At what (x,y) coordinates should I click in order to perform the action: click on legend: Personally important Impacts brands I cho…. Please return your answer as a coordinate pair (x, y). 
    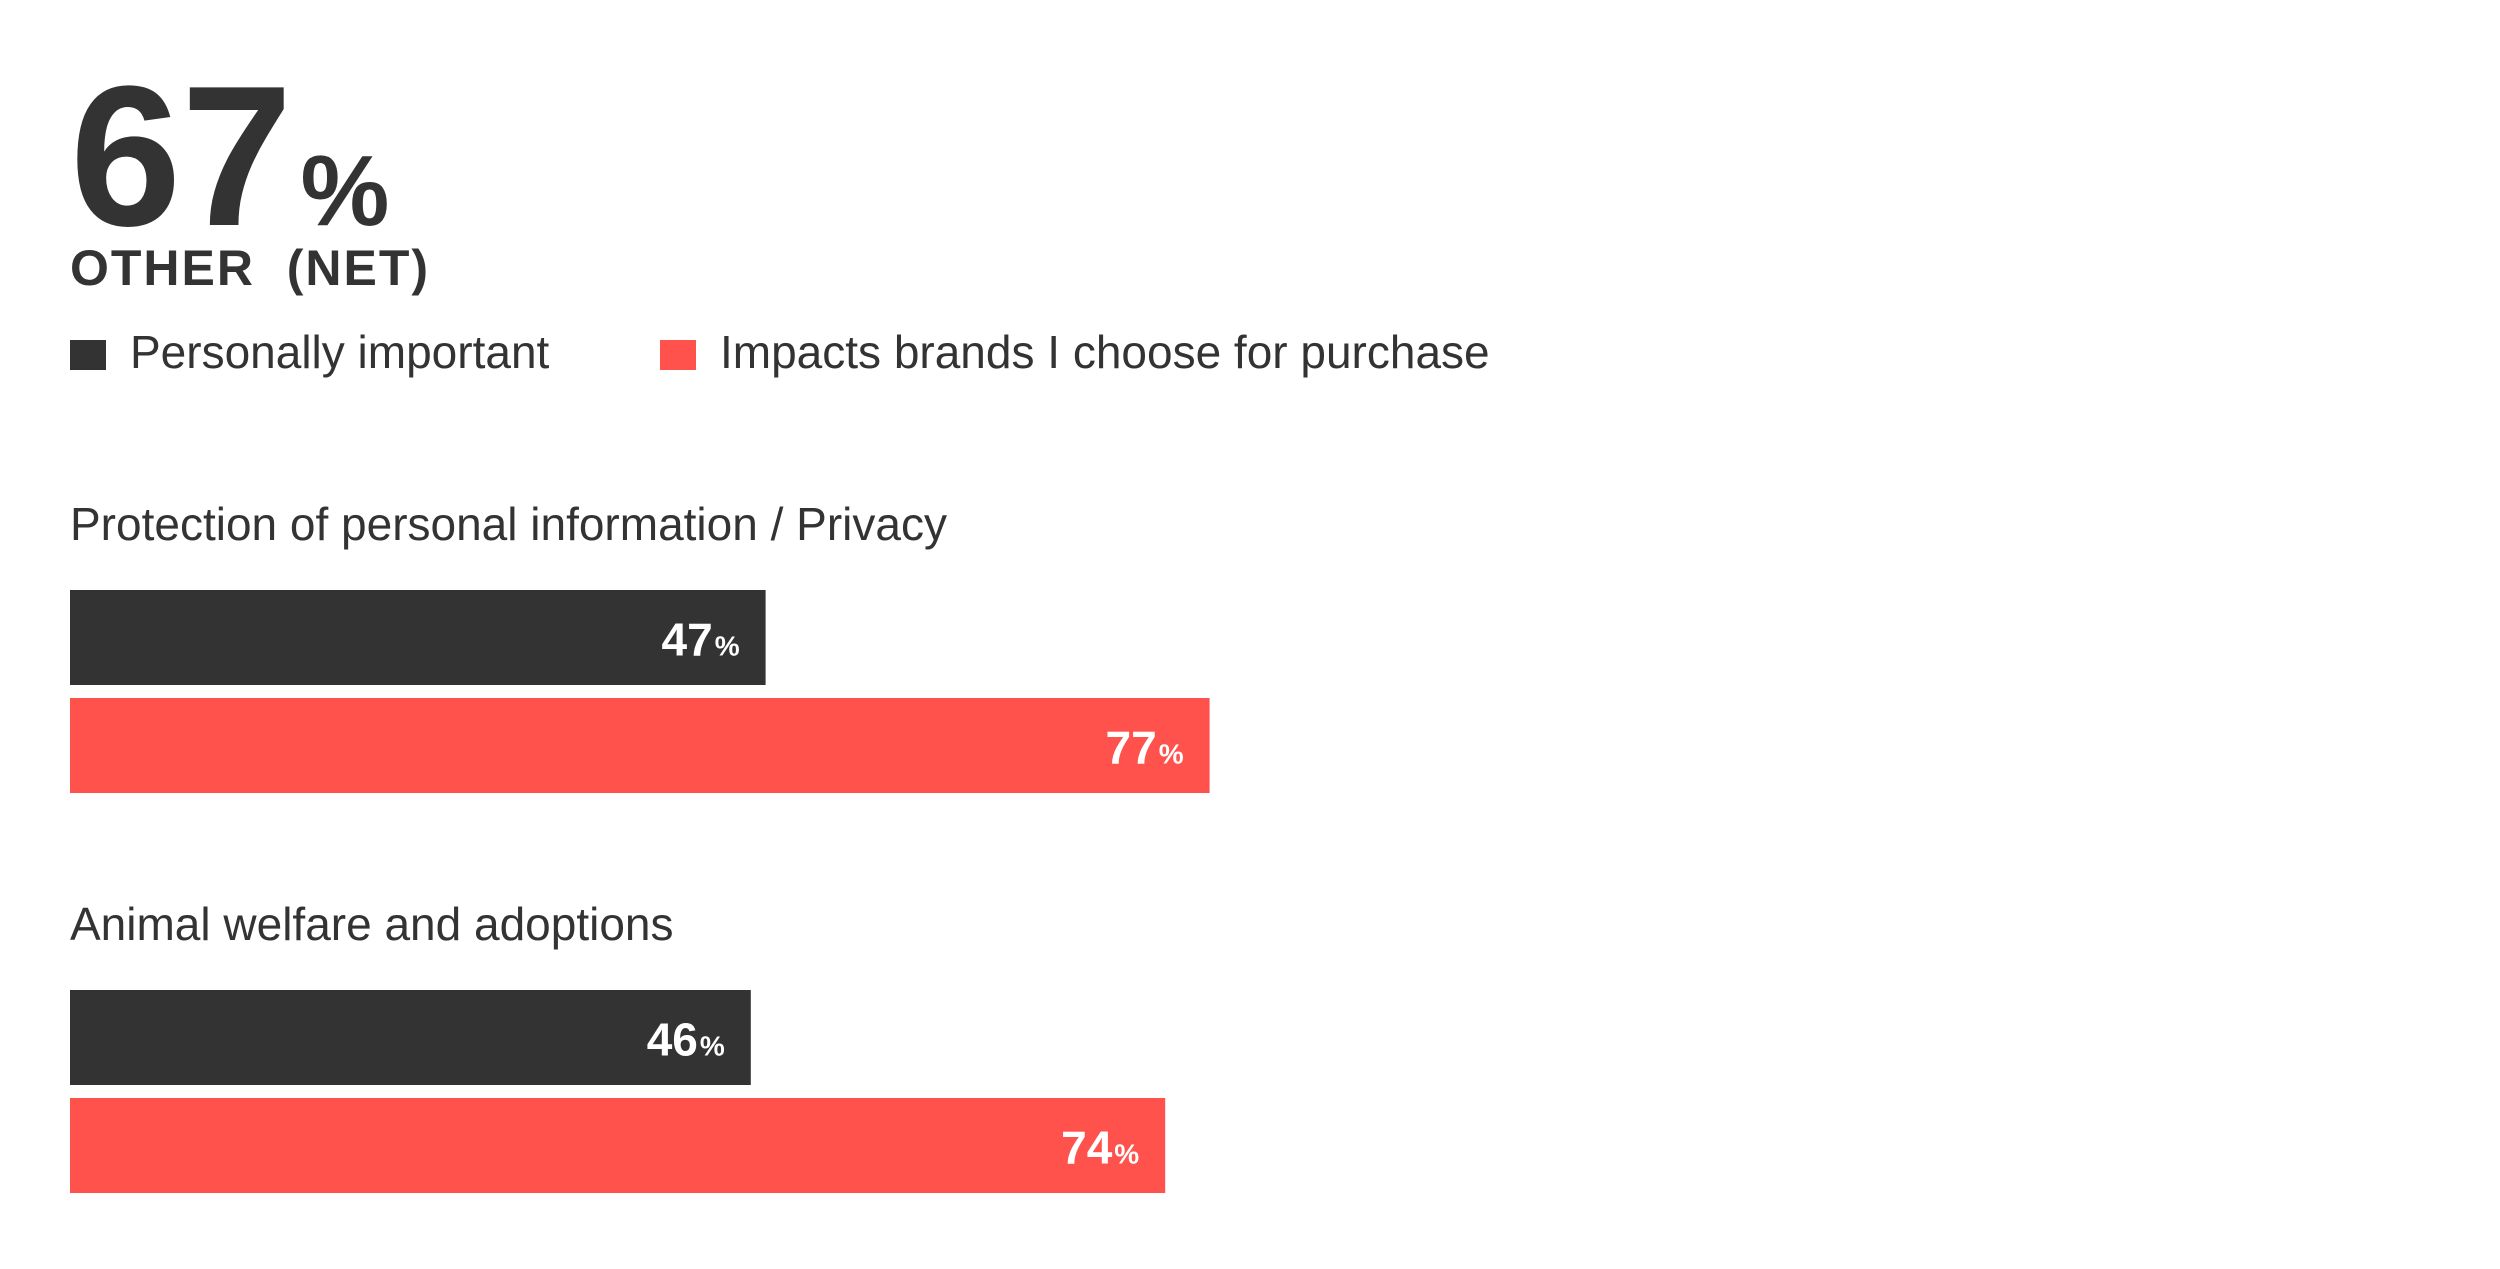
    Looking at the image, I should click on (780, 352).